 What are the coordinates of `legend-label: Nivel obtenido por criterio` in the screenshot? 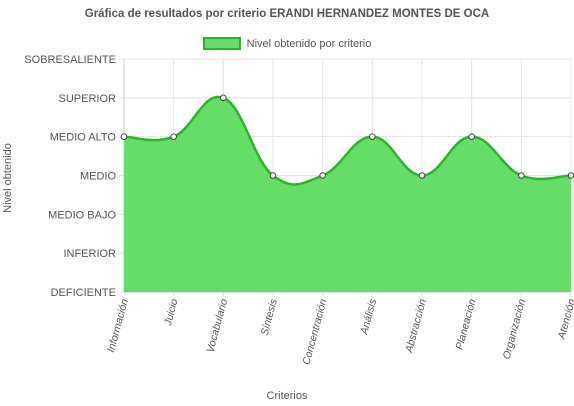 It's located at (309, 43).